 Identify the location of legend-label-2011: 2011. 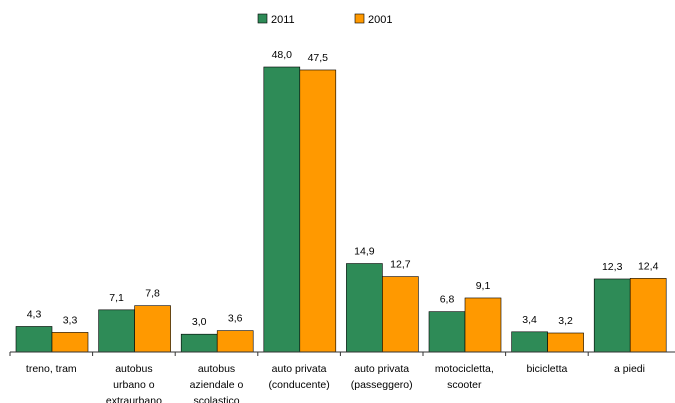
(283, 20).